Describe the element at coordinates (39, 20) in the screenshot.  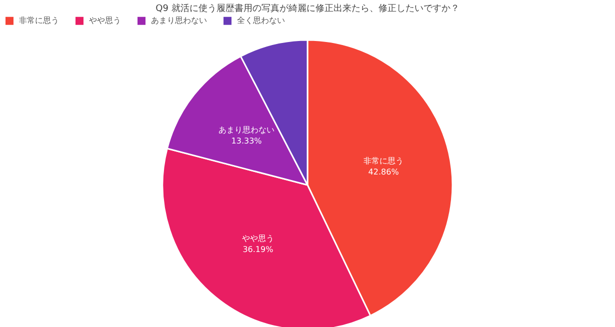
I see `legend-label: 非常に思う` at that location.